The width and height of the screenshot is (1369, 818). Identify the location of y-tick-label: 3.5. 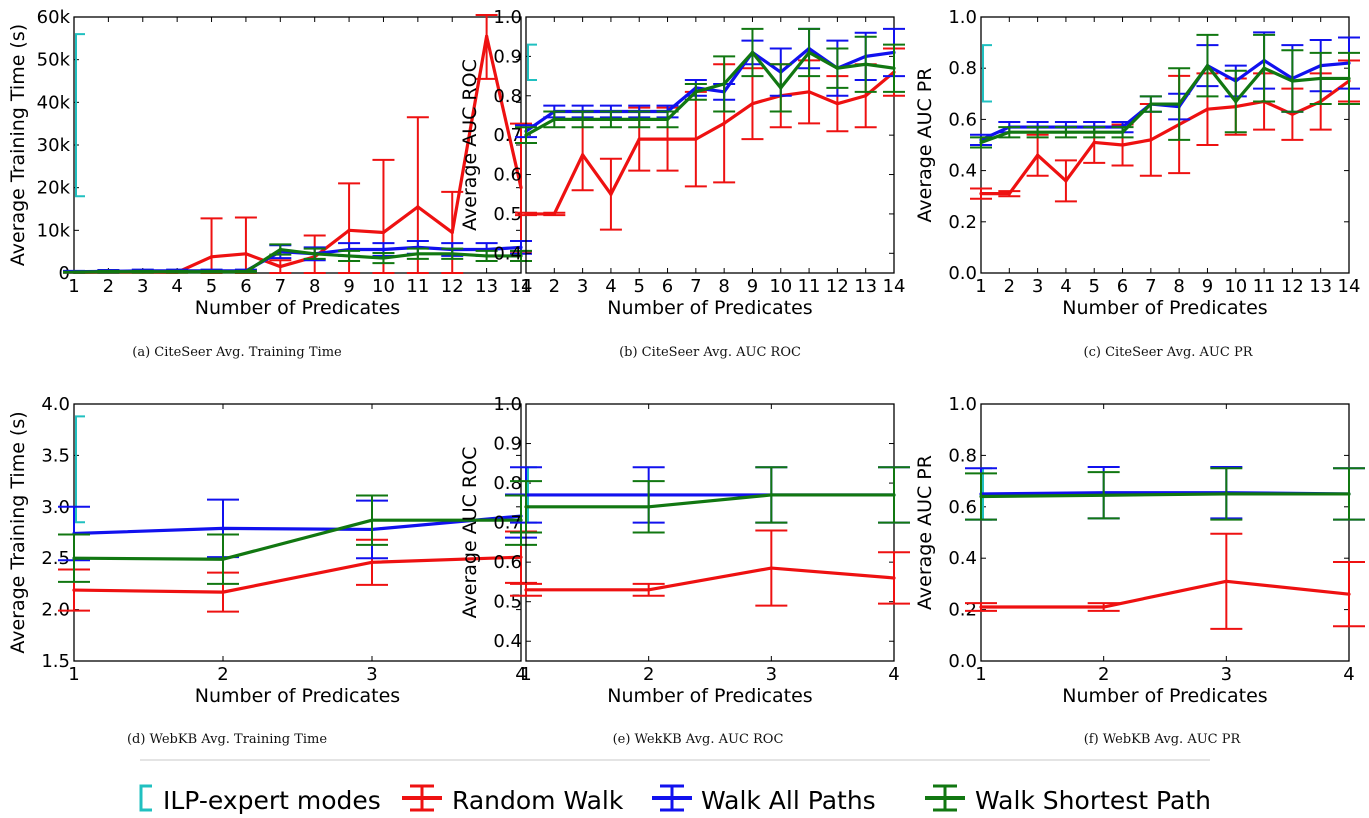
(55, 455).